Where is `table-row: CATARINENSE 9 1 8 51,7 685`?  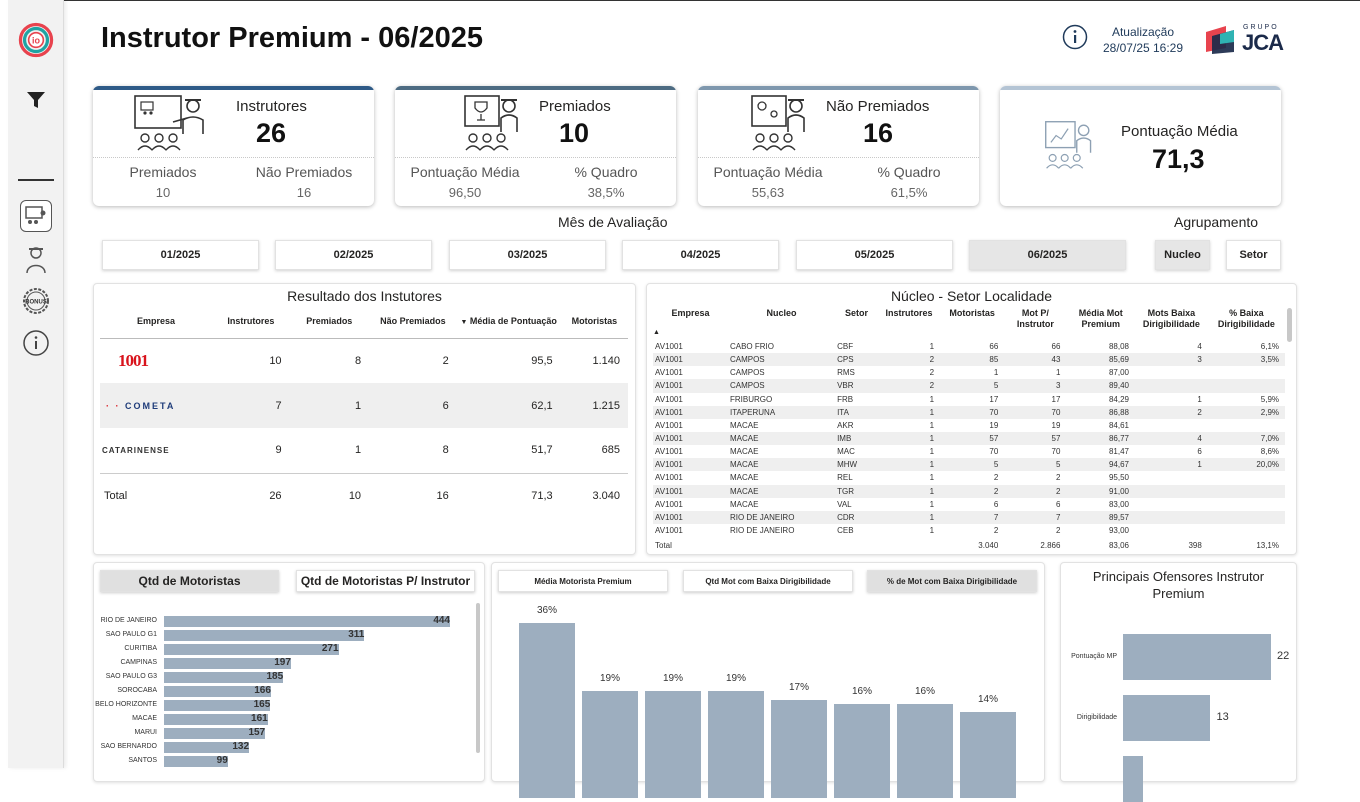 table-row: CATARINENSE 9 1 8 51,7 685 is located at coordinates (364, 450).